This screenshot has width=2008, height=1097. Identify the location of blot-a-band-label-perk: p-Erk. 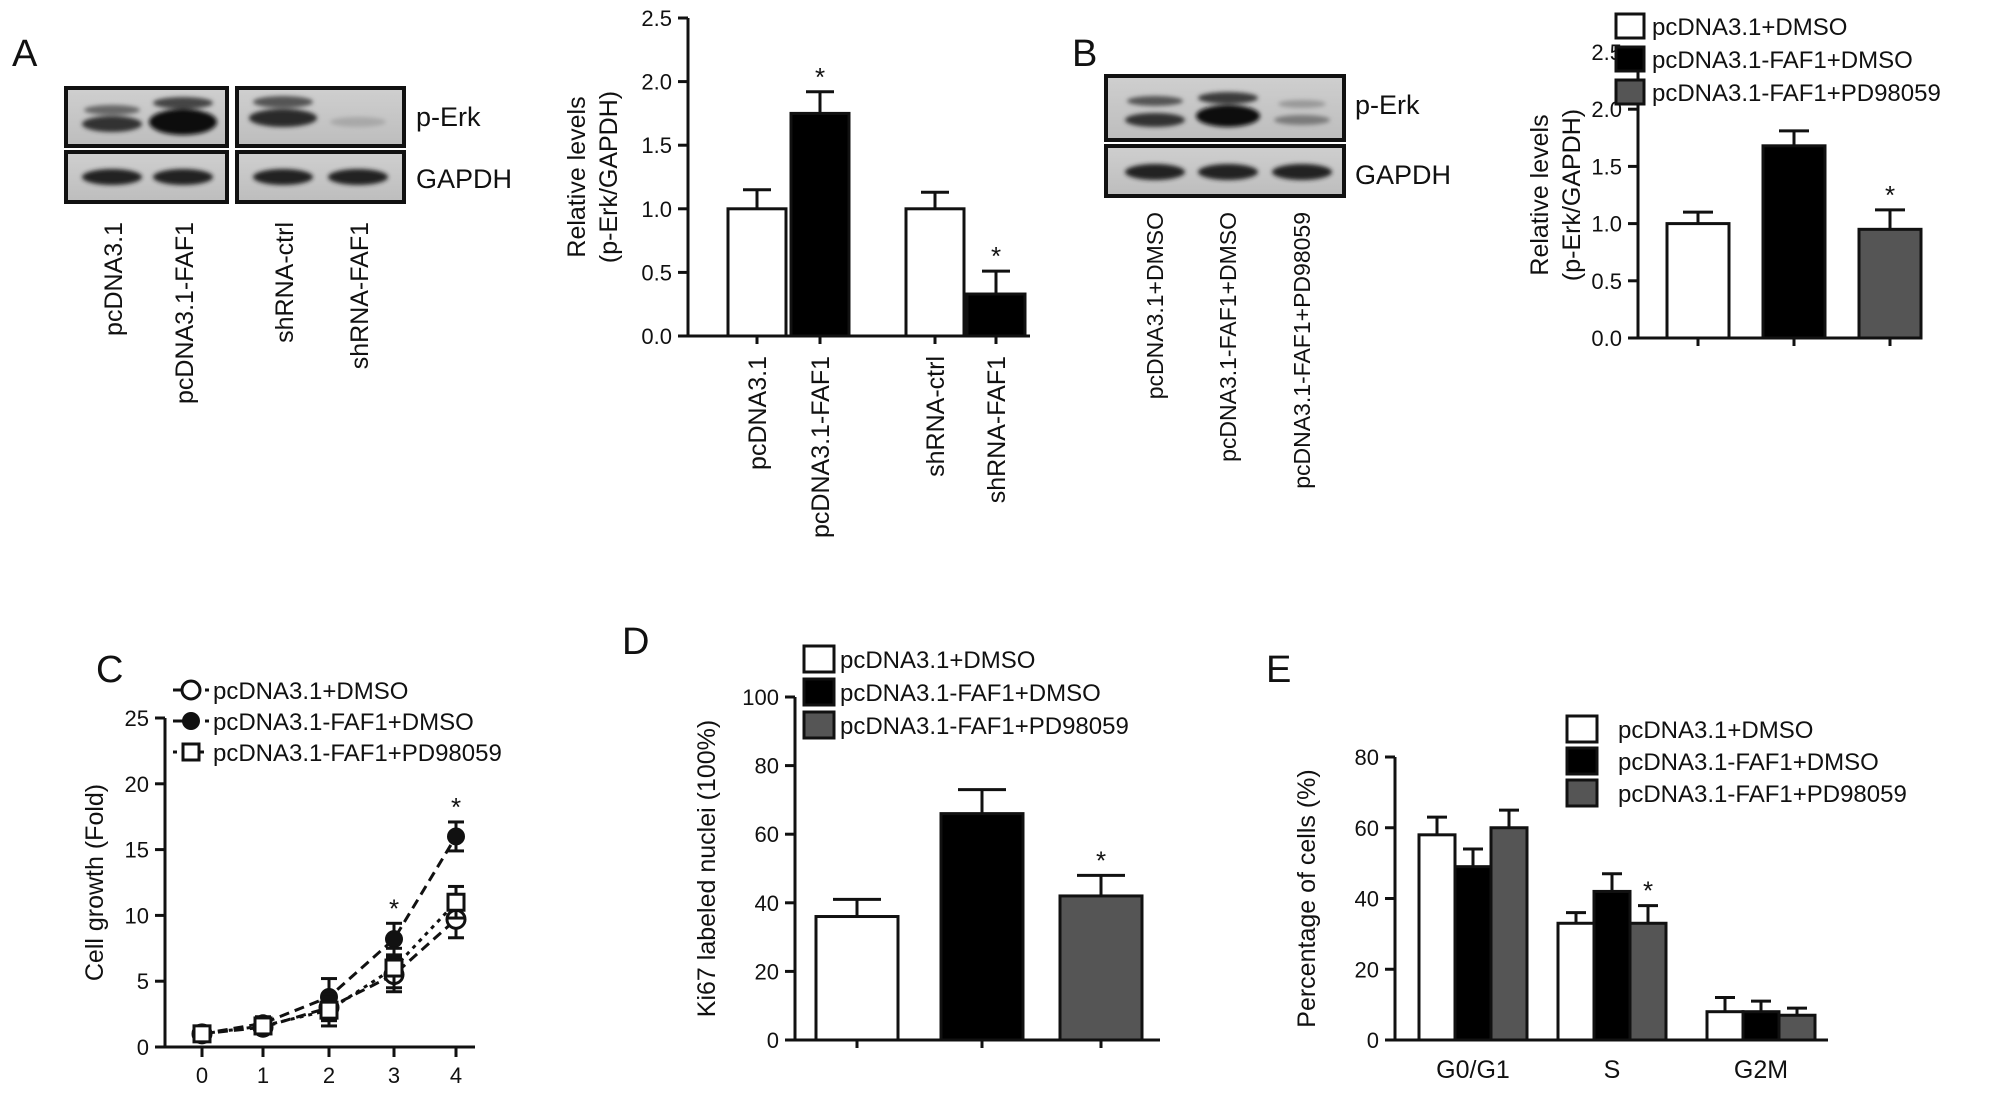
(448, 117).